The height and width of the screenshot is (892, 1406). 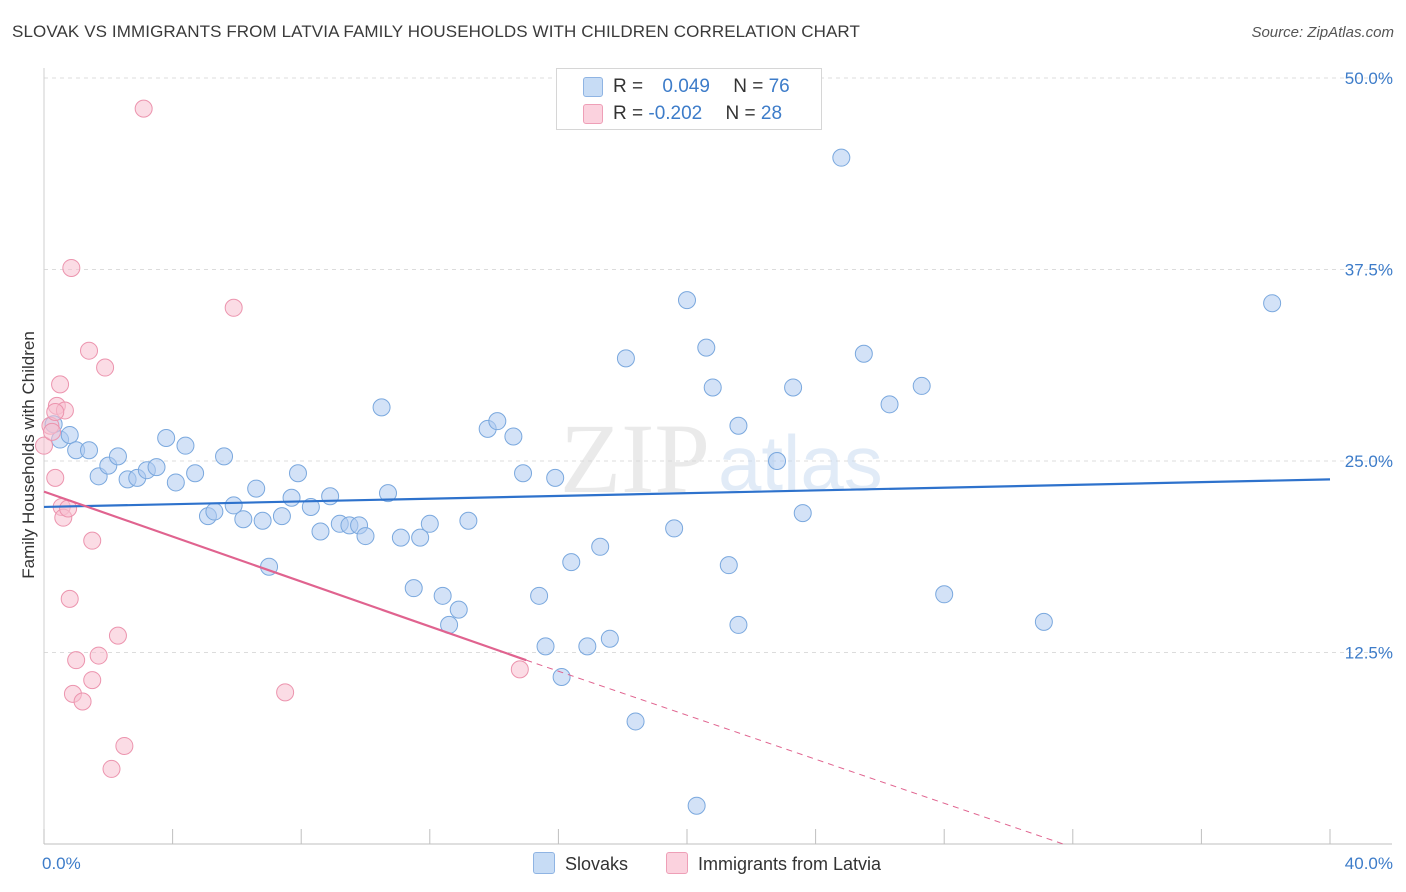 I want to click on latvia-trend-line, so click(x=285, y=576).